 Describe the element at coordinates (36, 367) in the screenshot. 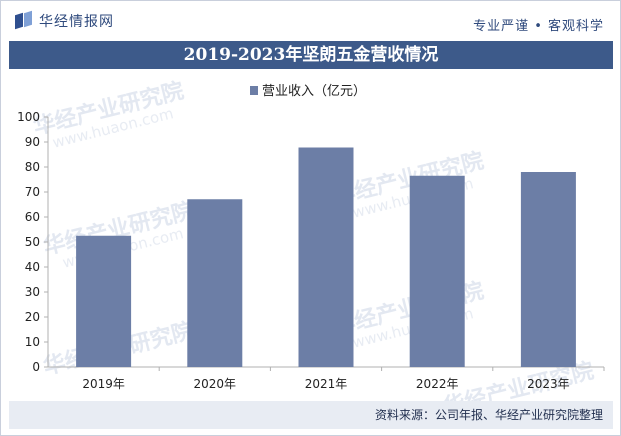

I see `y-tick-label: 0` at that location.